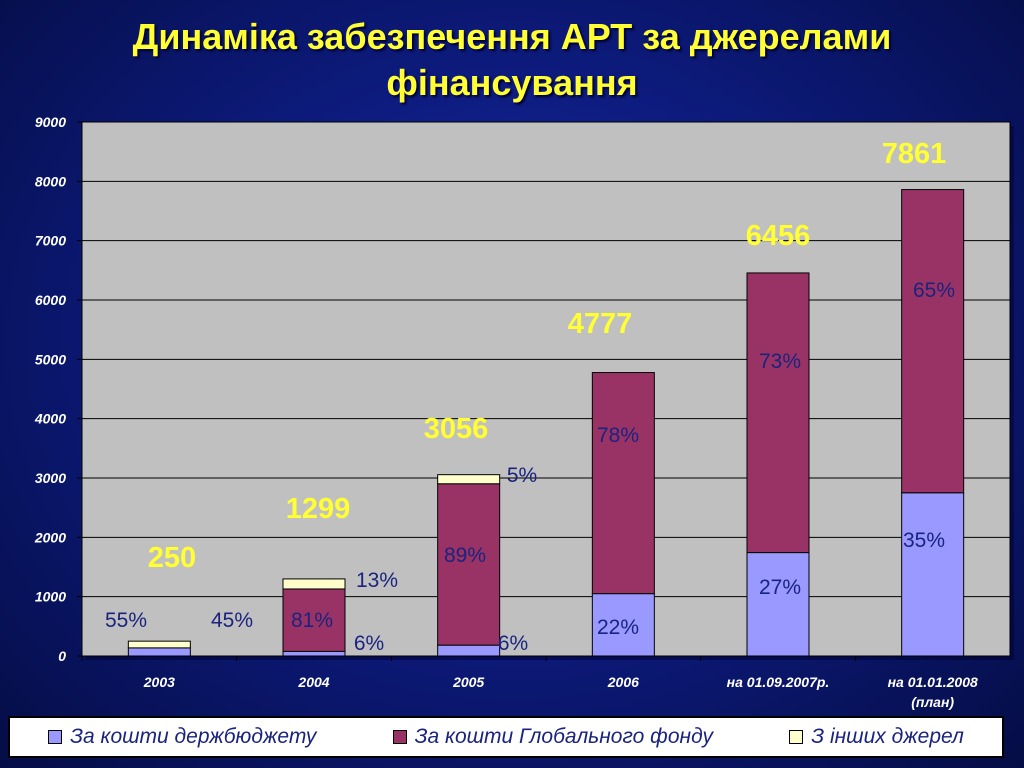 The width and height of the screenshot is (1024, 768). I want to click on x-tick-label: (план), so click(932, 702).